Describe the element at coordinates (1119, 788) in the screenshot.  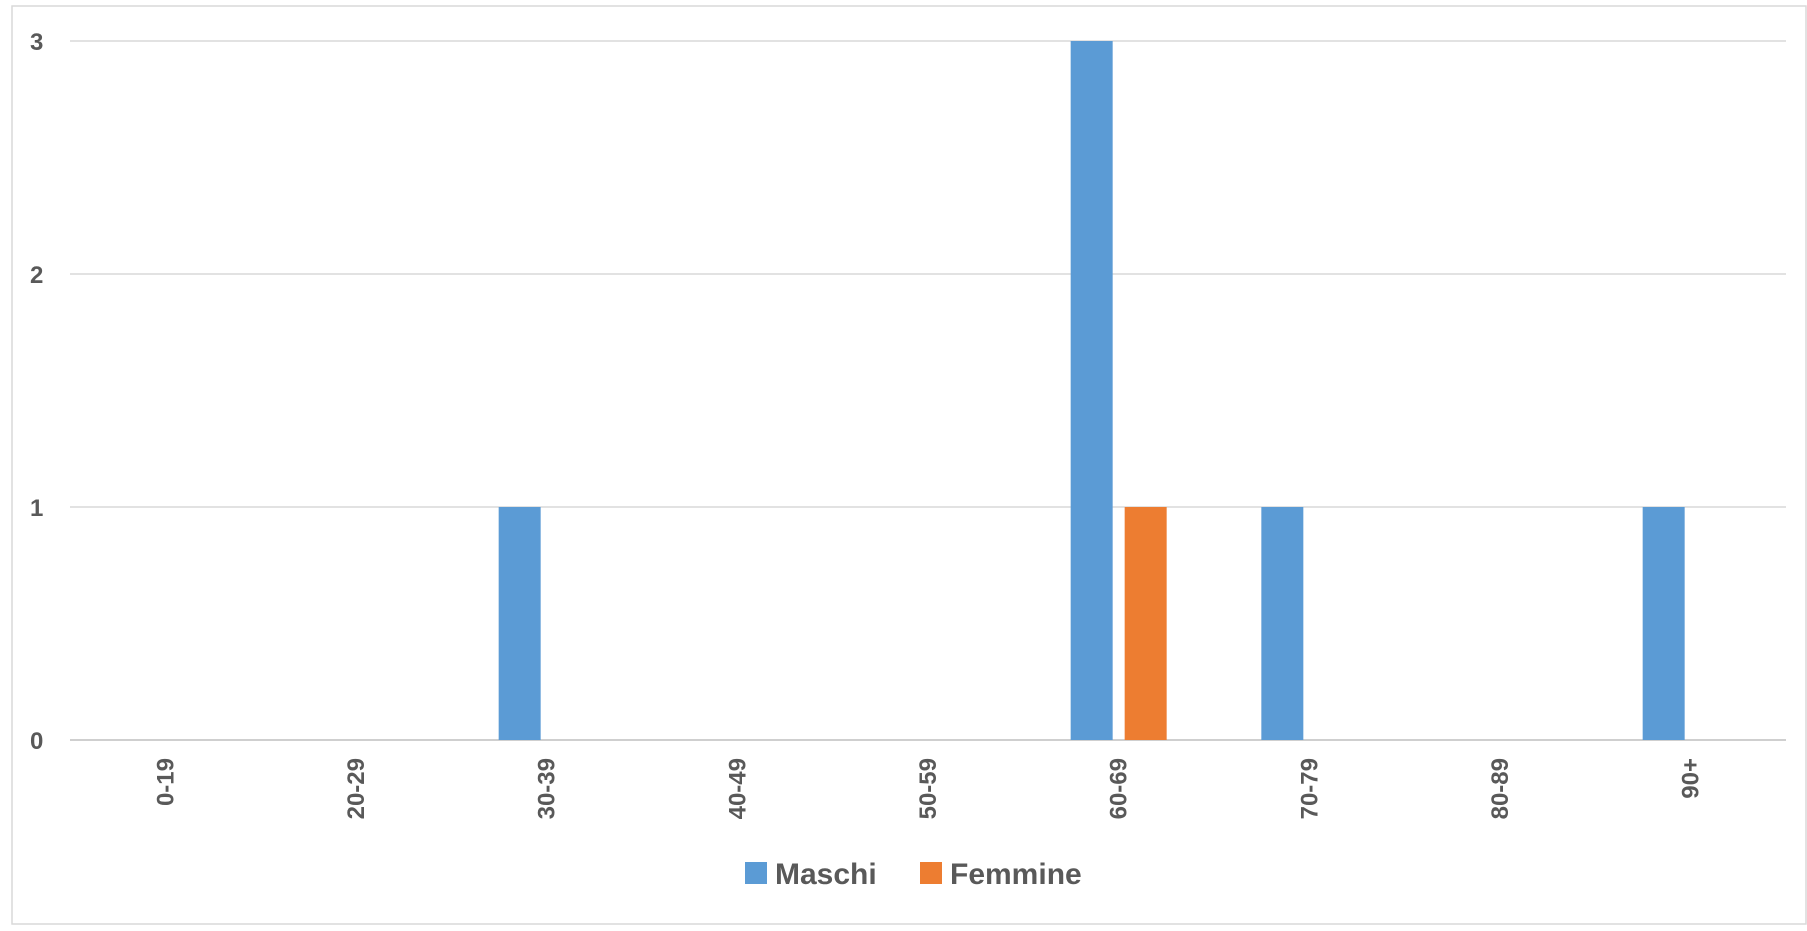
I see `x-tick-label: 60-69` at that location.